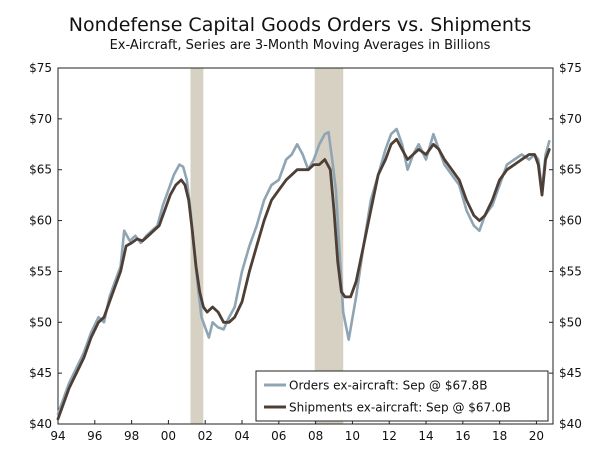  I want to click on y-tick-label-right: $50, so click(570, 322).